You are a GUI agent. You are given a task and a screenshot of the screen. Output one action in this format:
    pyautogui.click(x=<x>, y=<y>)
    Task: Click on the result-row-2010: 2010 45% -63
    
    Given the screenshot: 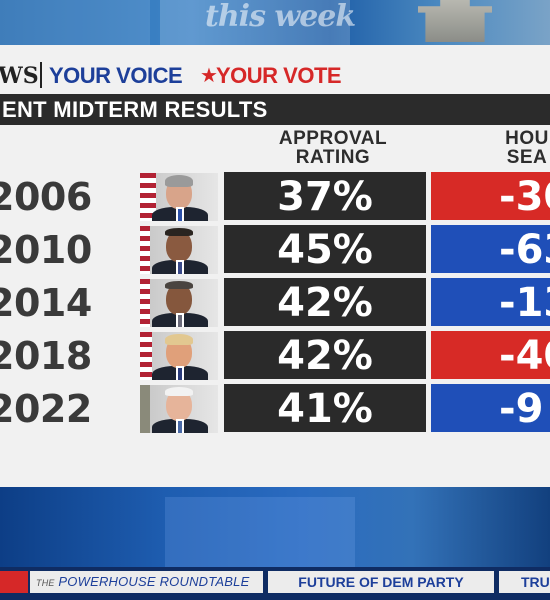 What is the action you would take?
    pyautogui.click(x=275, y=251)
    